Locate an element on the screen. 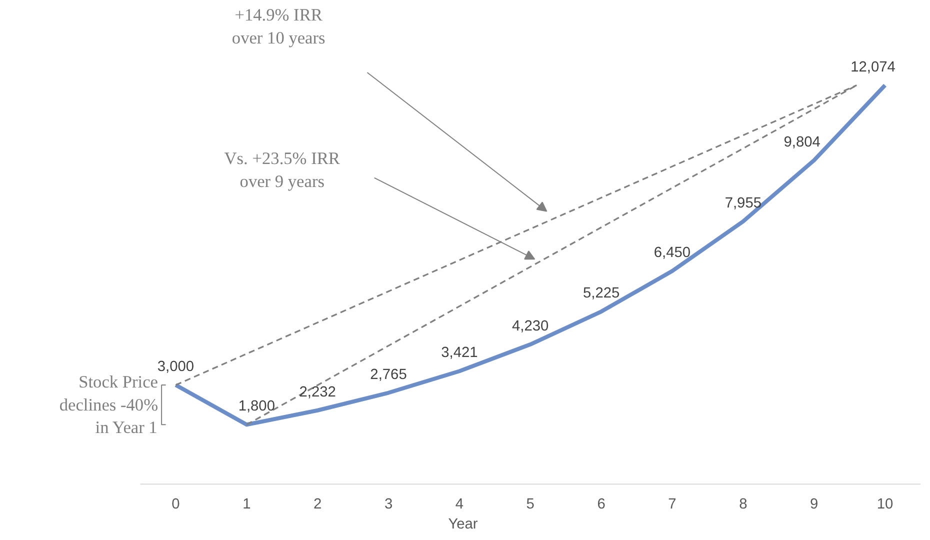 The height and width of the screenshot is (540, 930). data-label: 3,421 is located at coordinates (459, 353).